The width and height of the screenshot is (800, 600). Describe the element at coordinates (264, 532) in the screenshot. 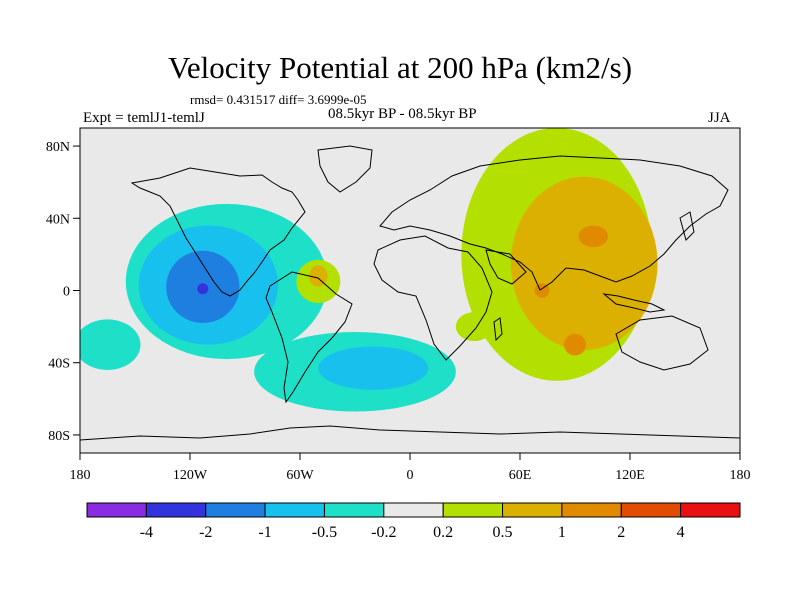

I see `colorbar-label: -1` at that location.